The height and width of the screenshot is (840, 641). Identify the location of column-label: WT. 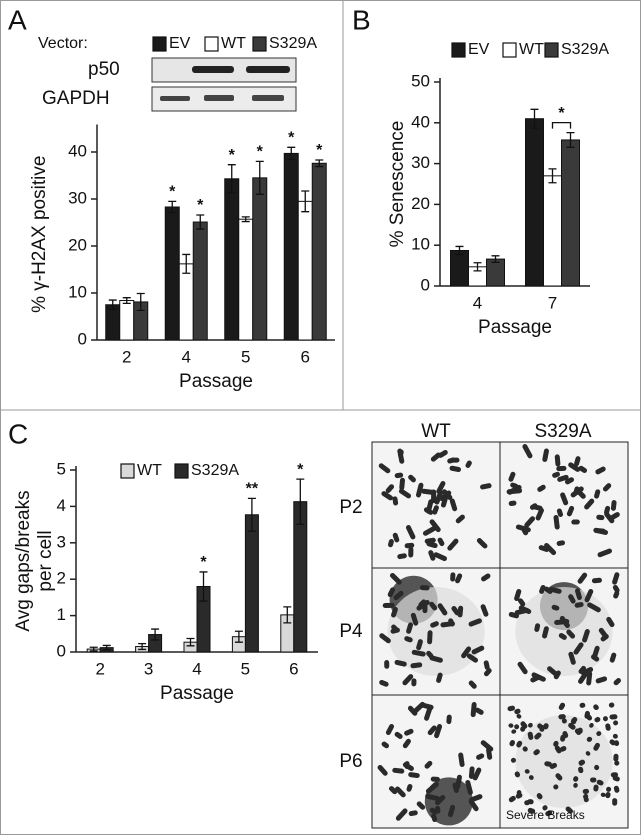
(436, 431).